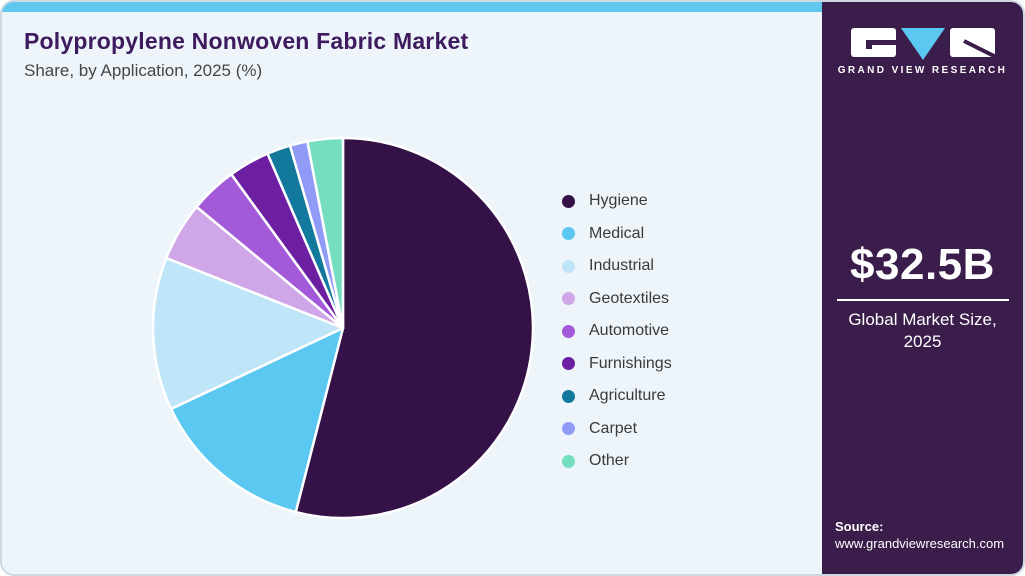 This screenshot has height=576, width=1025. What do you see at coordinates (629, 298) in the screenshot?
I see `legend-label: Geotextiles` at bounding box center [629, 298].